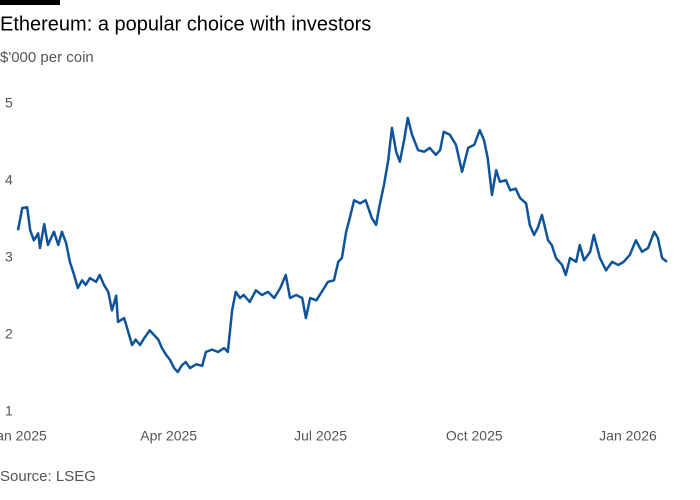 This screenshot has width=700, height=500. I want to click on chart-subtitle: $'000 per coin, so click(47, 57).